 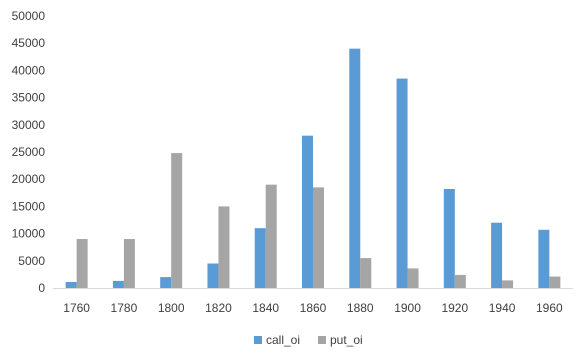 What do you see at coordinates (31, 261) in the screenshot?
I see `y-tick-label: 5000` at bounding box center [31, 261].